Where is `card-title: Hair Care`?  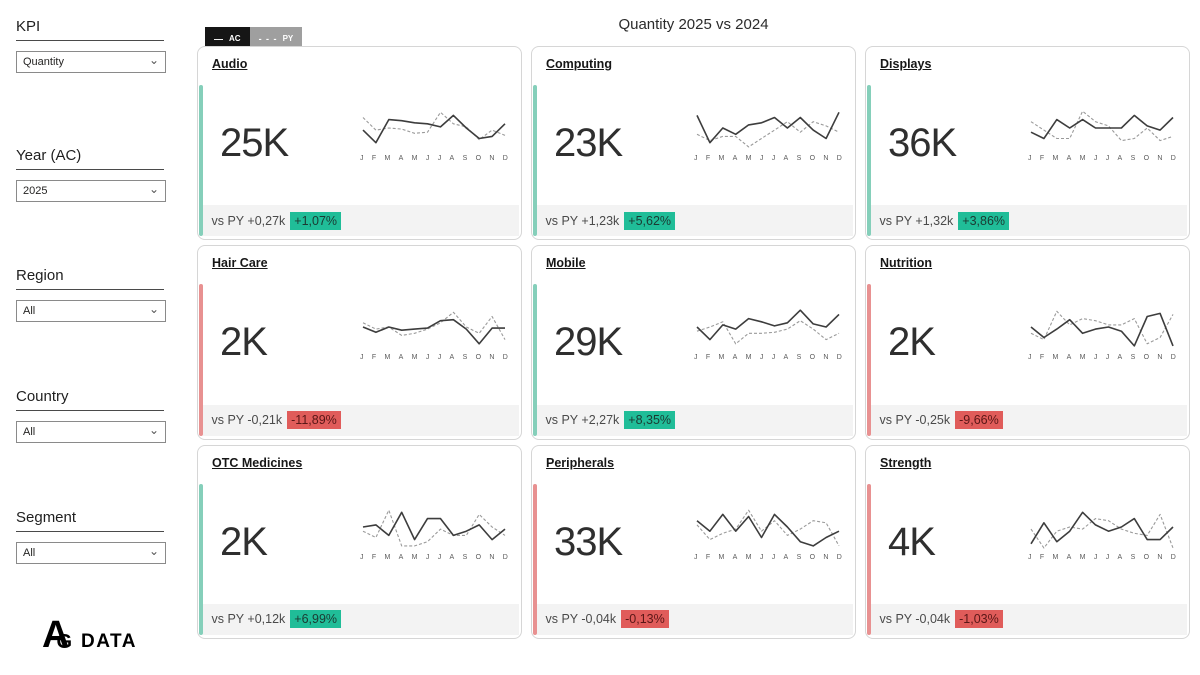 card-title: Hair Care is located at coordinates (240, 263).